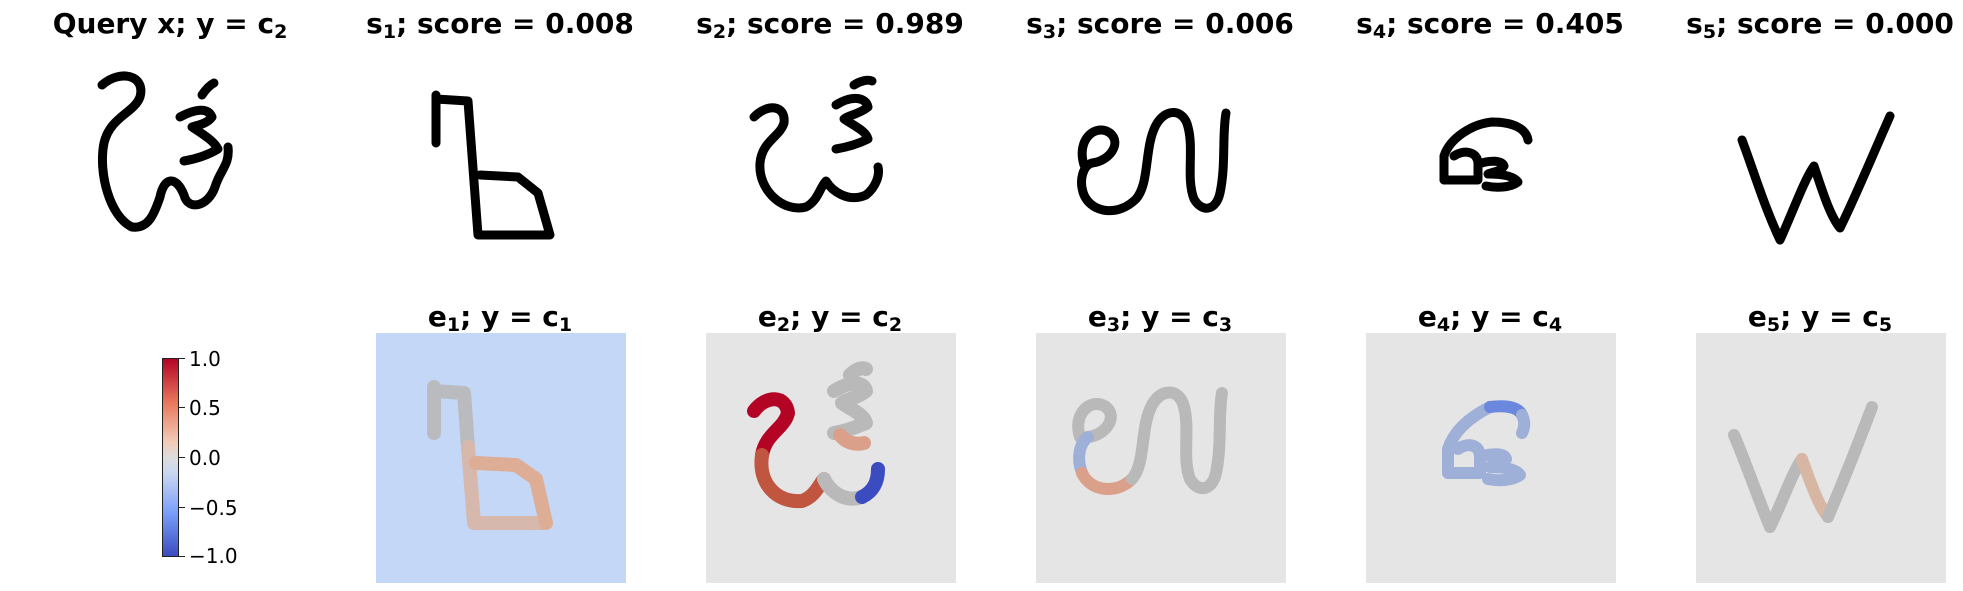  Describe the element at coordinates (830, 25) in the screenshot. I see `support-2-title: s2; score = 0.989` at that location.